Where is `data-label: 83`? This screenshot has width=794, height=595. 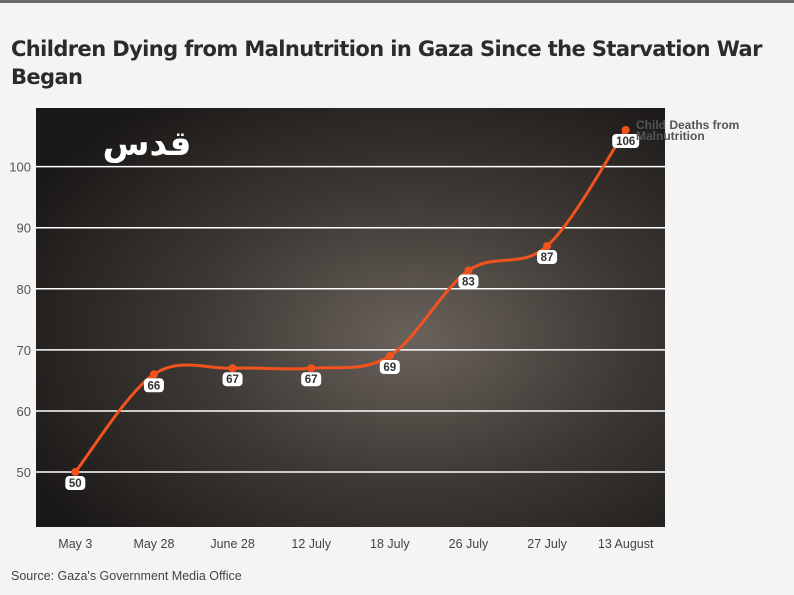 data-label: 83 is located at coordinates (468, 282).